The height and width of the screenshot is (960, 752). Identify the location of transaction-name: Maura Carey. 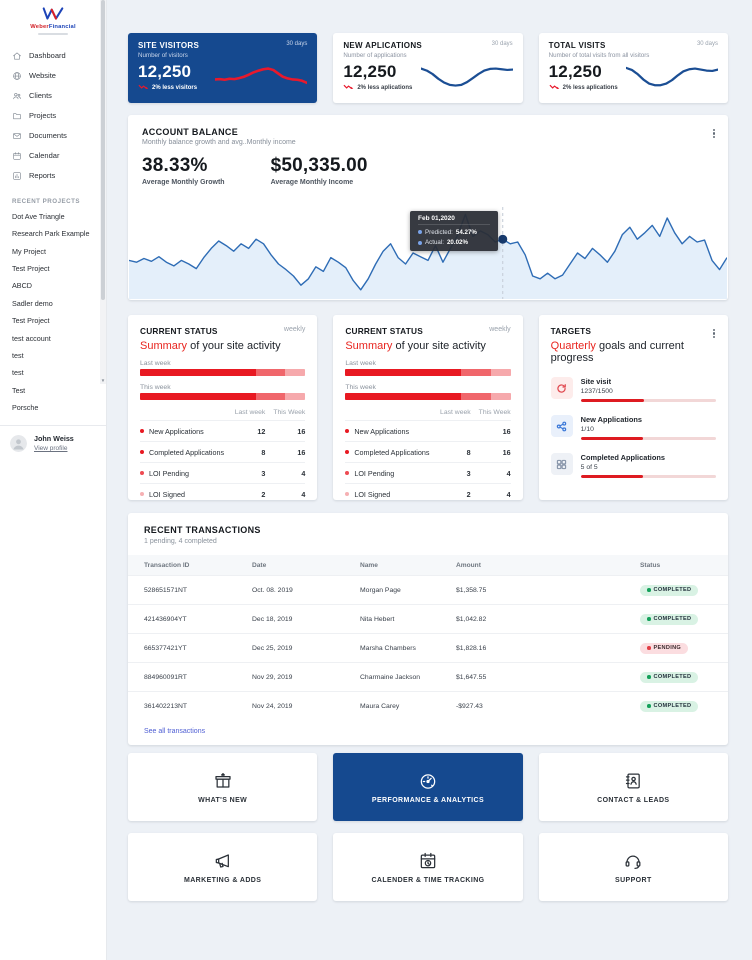
(408, 705).